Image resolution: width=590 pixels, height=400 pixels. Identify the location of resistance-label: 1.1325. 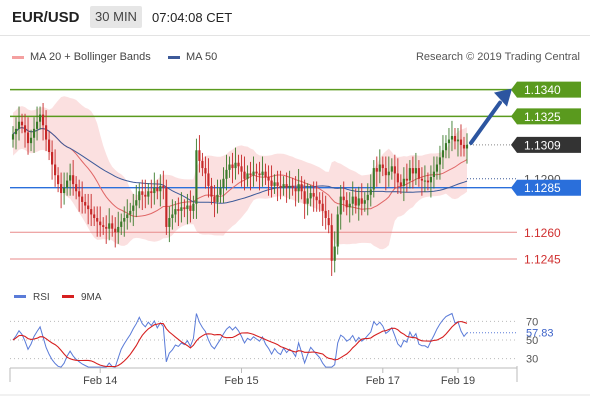
(542, 117).